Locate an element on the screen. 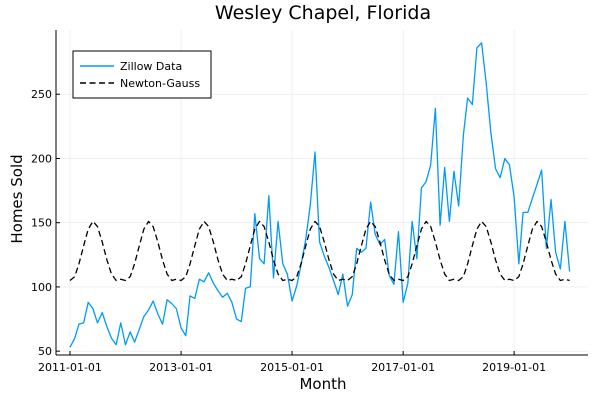 The height and width of the screenshot is (400, 600). legend-label-newton-gauss: Newton-Gauss is located at coordinates (160, 83).